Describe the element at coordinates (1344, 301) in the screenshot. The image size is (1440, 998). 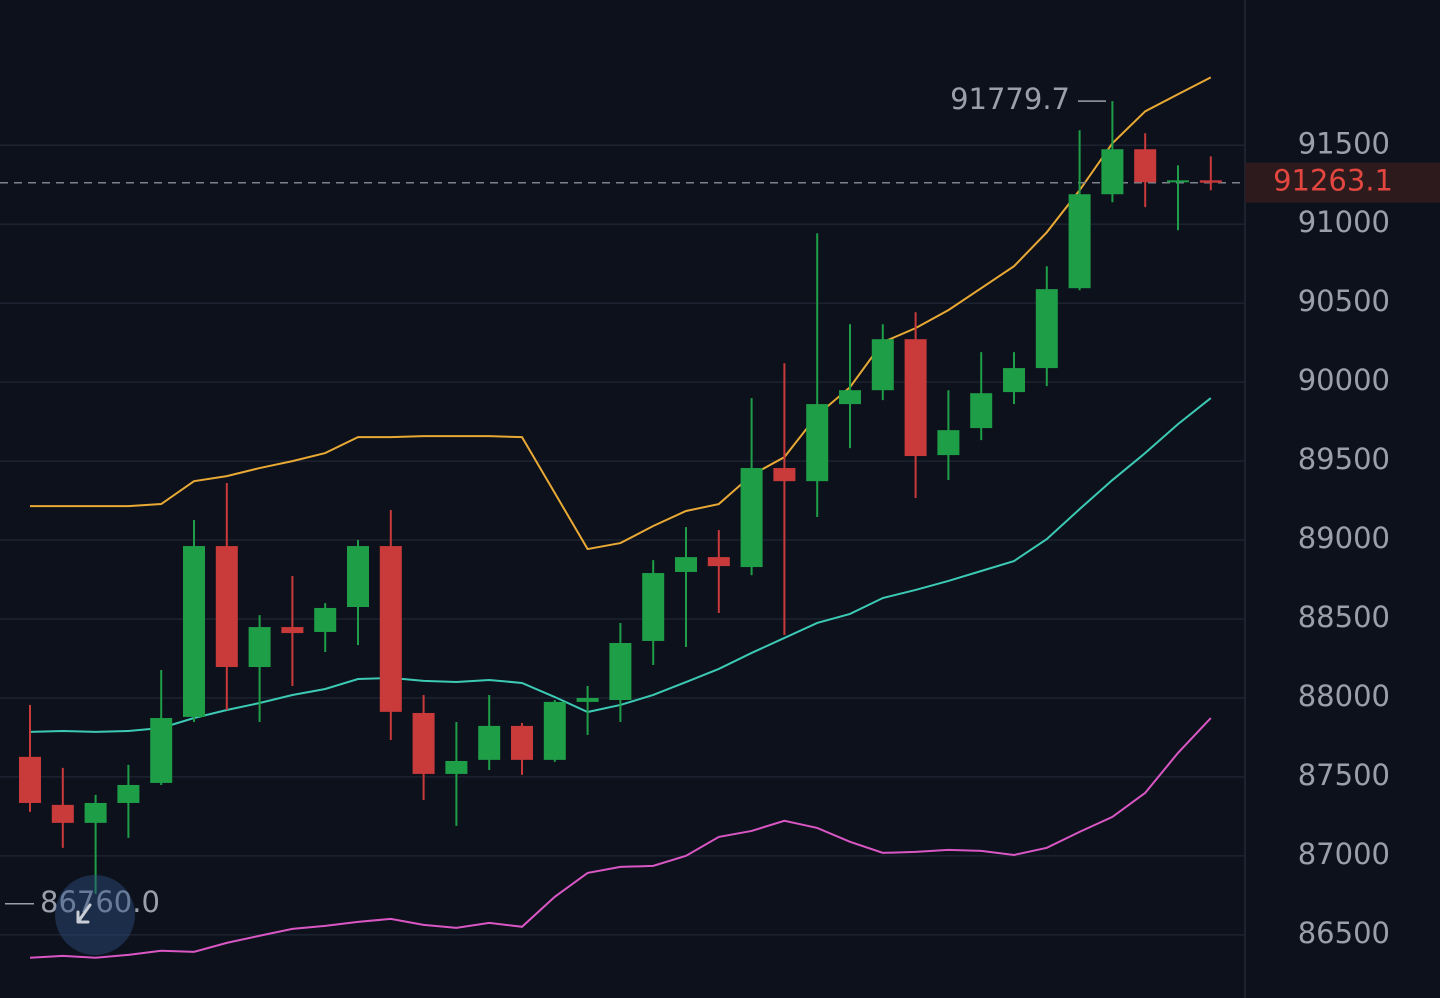
I see `y-tick-label: 90500` at that location.